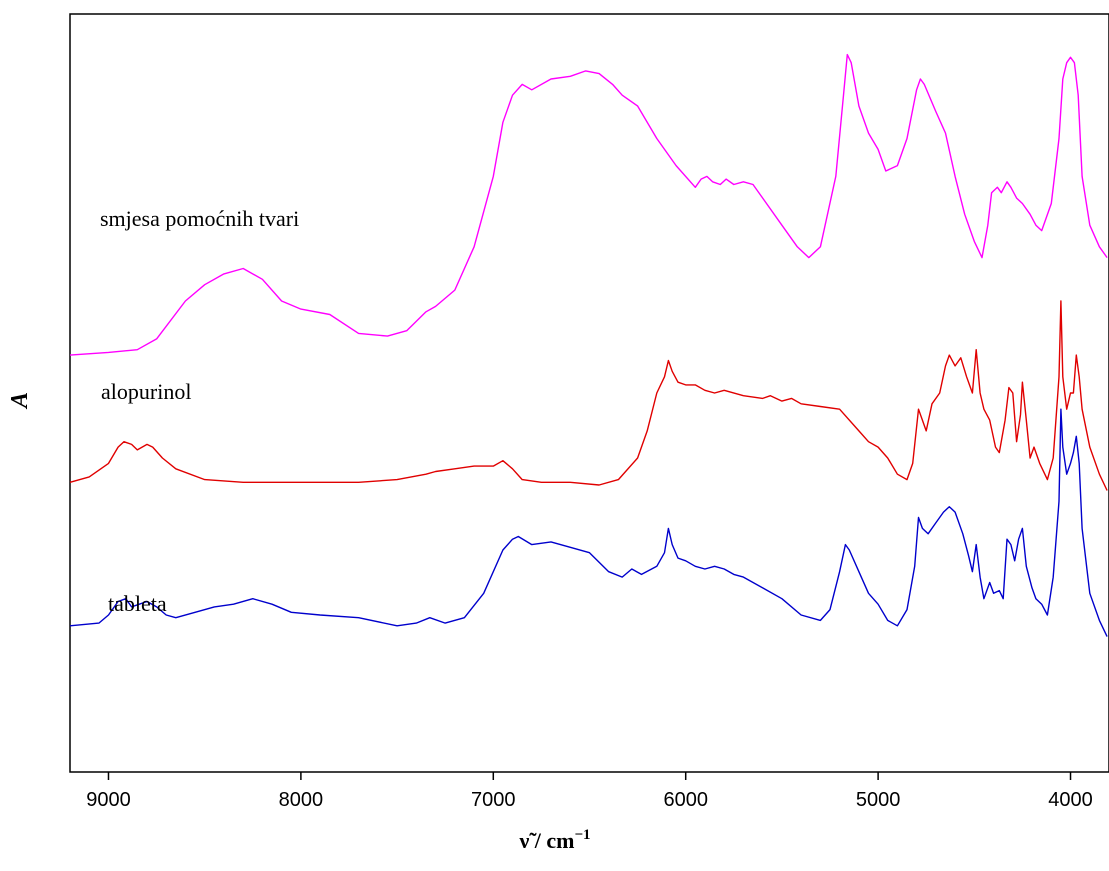 The height and width of the screenshot is (871, 1109). I want to click on x-tick-label-5000: 5000, so click(878, 800).